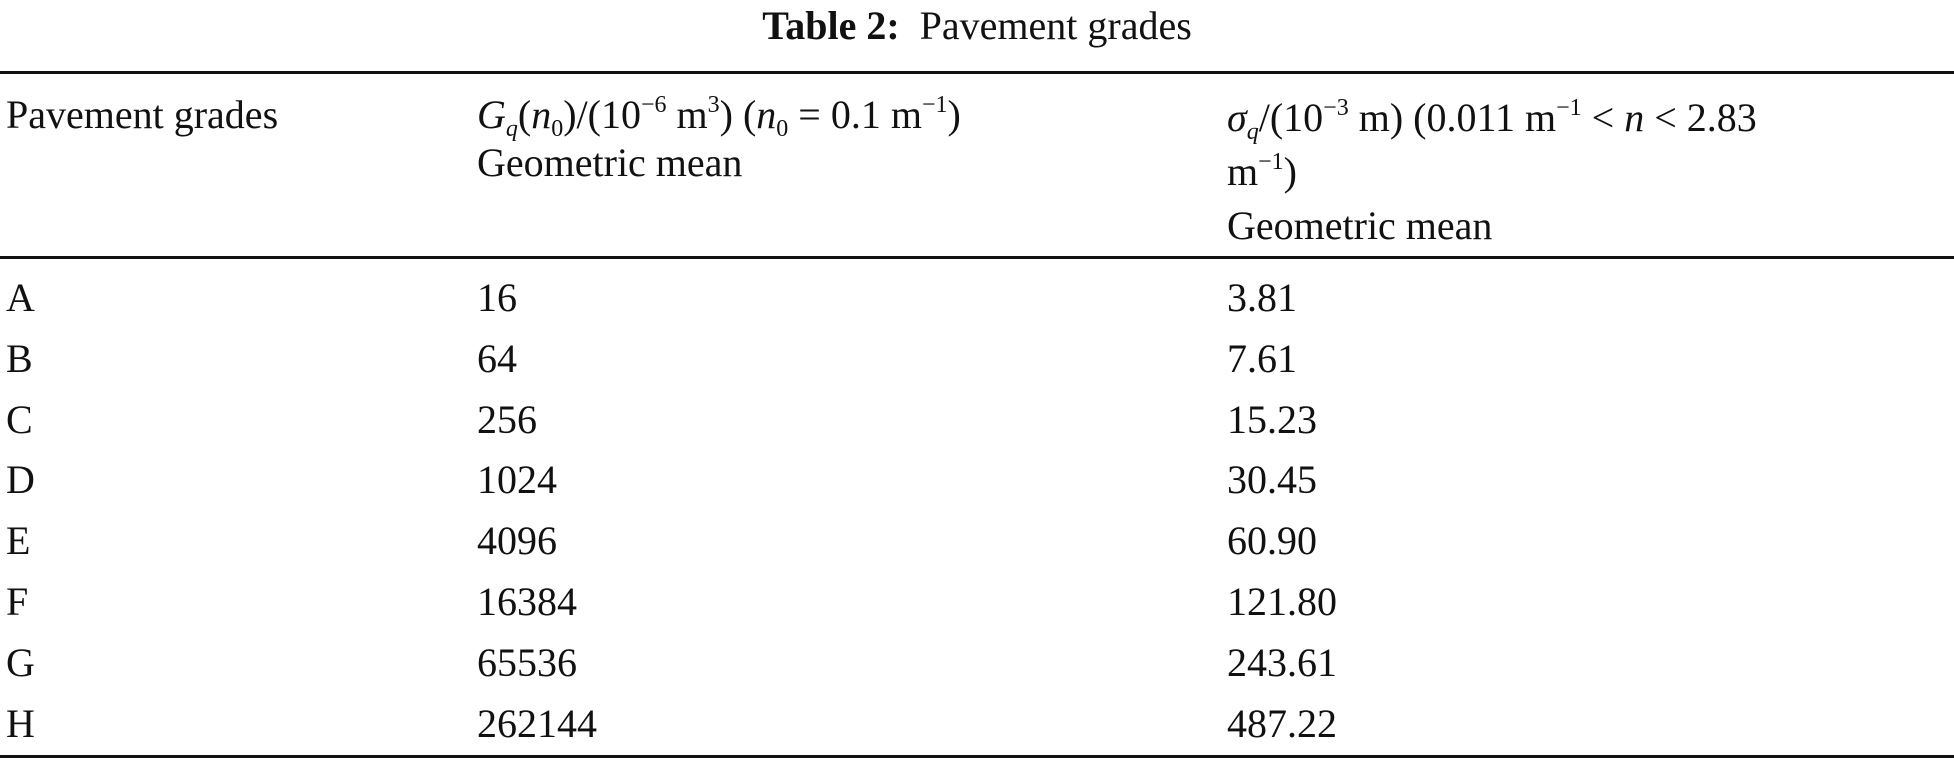 This screenshot has height=767, width=1954. Describe the element at coordinates (1237, 117) in the screenshot. I see `symbol: σ` at that location.